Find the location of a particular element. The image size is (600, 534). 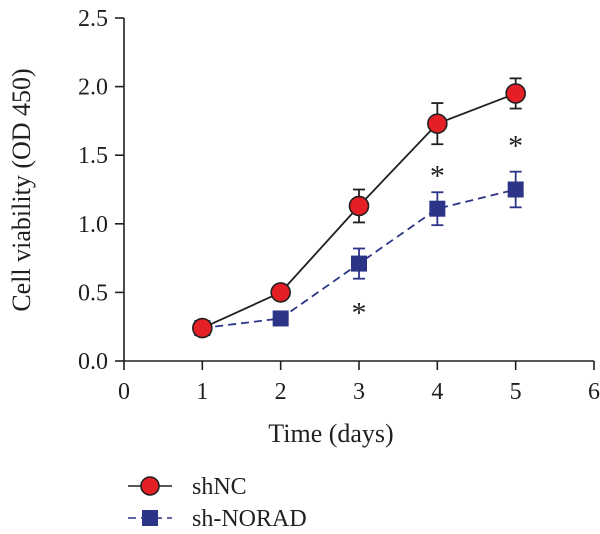

x-tick-label: 5 is located at coordinates (516, 392).